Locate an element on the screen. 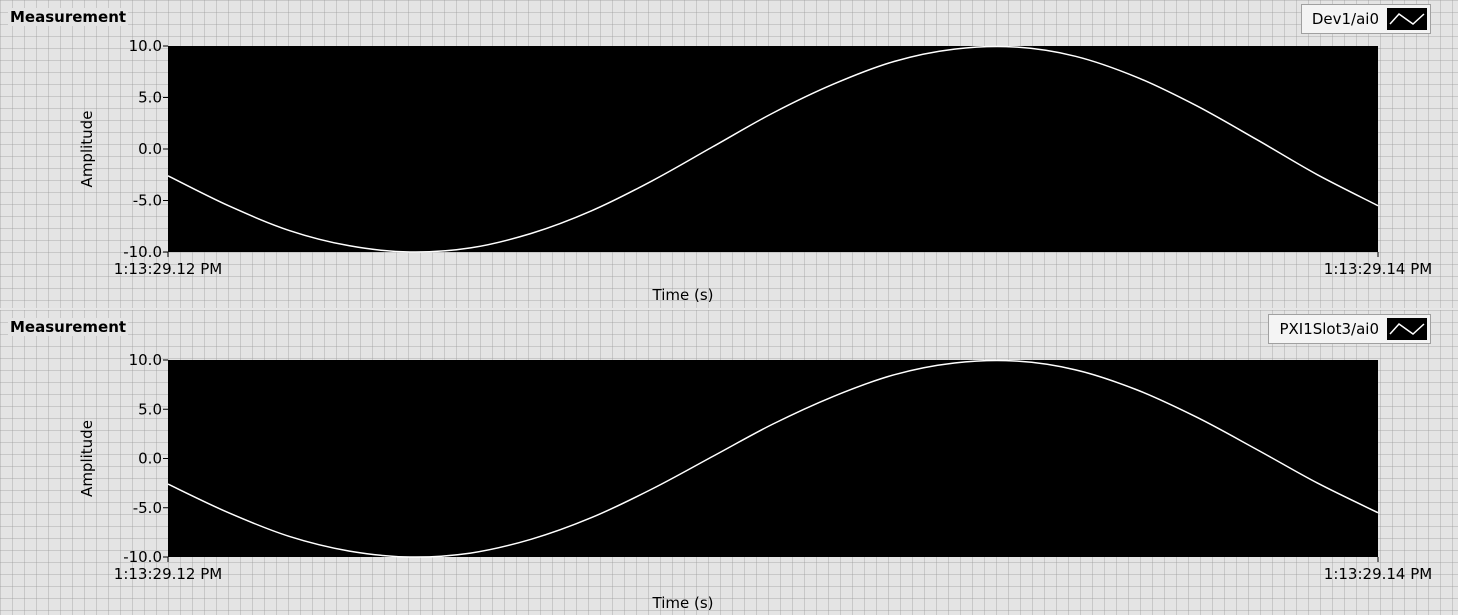 Image resolution: width=1458 pixels, height=615 pixels. plot-legend: Dev1/ai0 is located at coordinates (1365, 19).